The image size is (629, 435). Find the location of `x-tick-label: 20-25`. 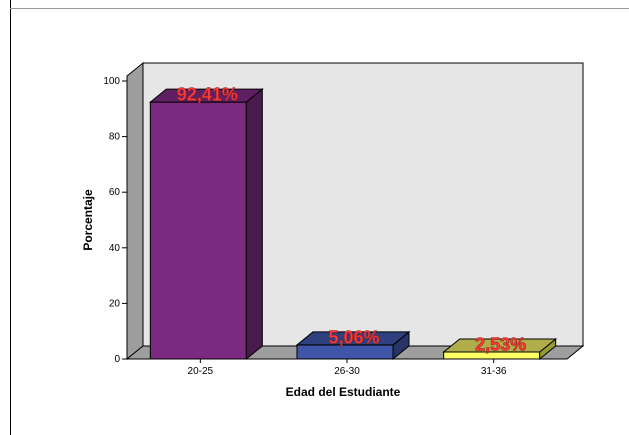

x-tick-label: 20-25 is located at coordinates (201, 371).